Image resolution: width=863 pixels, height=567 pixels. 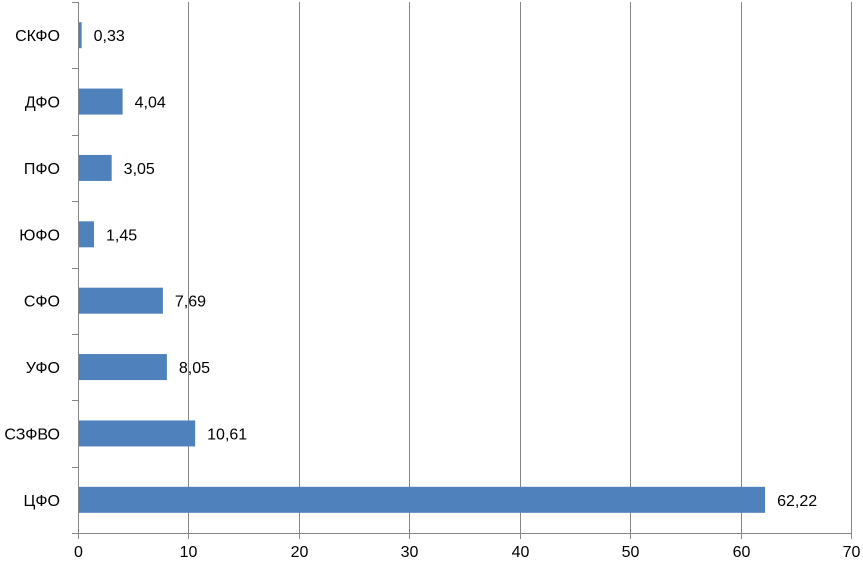 I want to click on category-label: СЗФВО, so click(x=32, y=434).